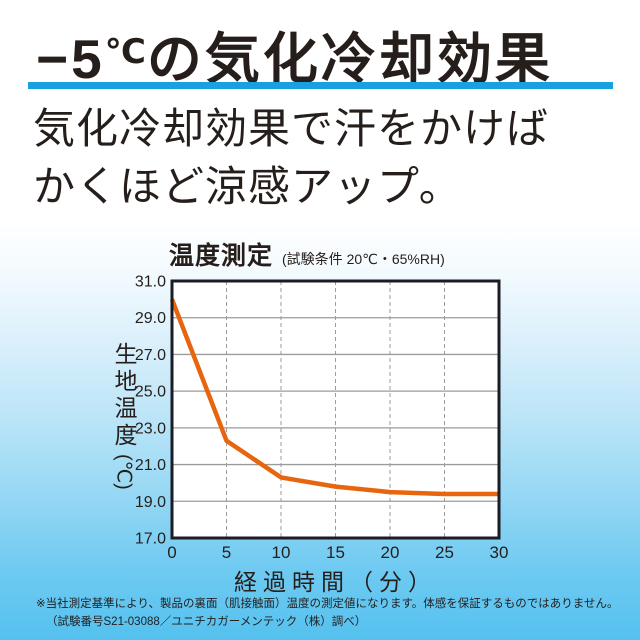 The width and height of the screenshot is (640, 640). Describe the element at coordinates (206, 621) in the screenshot. I see `footnote-line-2: （試験番号S21-03088／ユニチカガーメンテック（株）調べ）` at that location.